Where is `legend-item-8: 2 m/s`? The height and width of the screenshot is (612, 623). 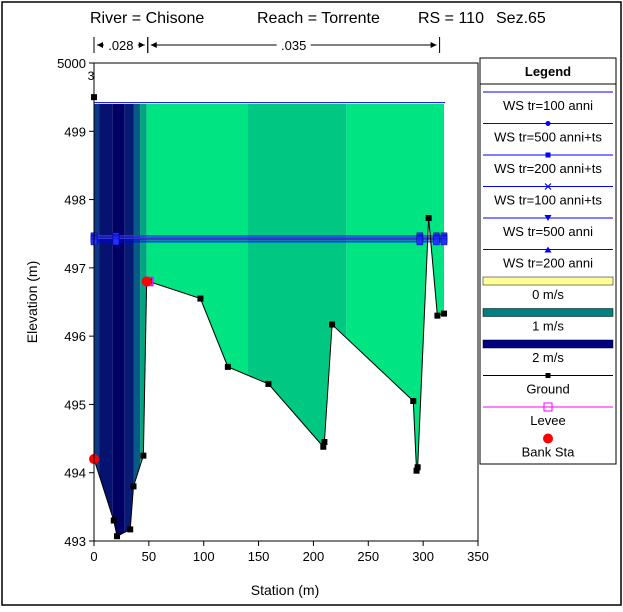 legend-item-8: 2 m/s is located at coordinates (548, 352).